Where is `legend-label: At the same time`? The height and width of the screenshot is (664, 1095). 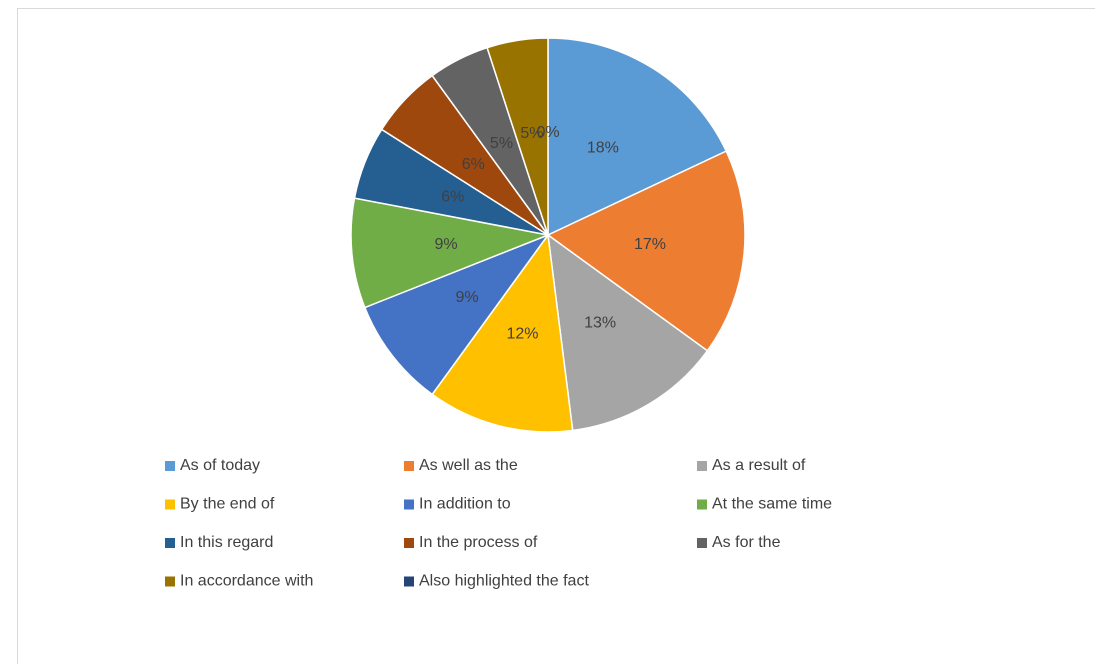 legend-label: At the same time is located at coordinates (772, 504).